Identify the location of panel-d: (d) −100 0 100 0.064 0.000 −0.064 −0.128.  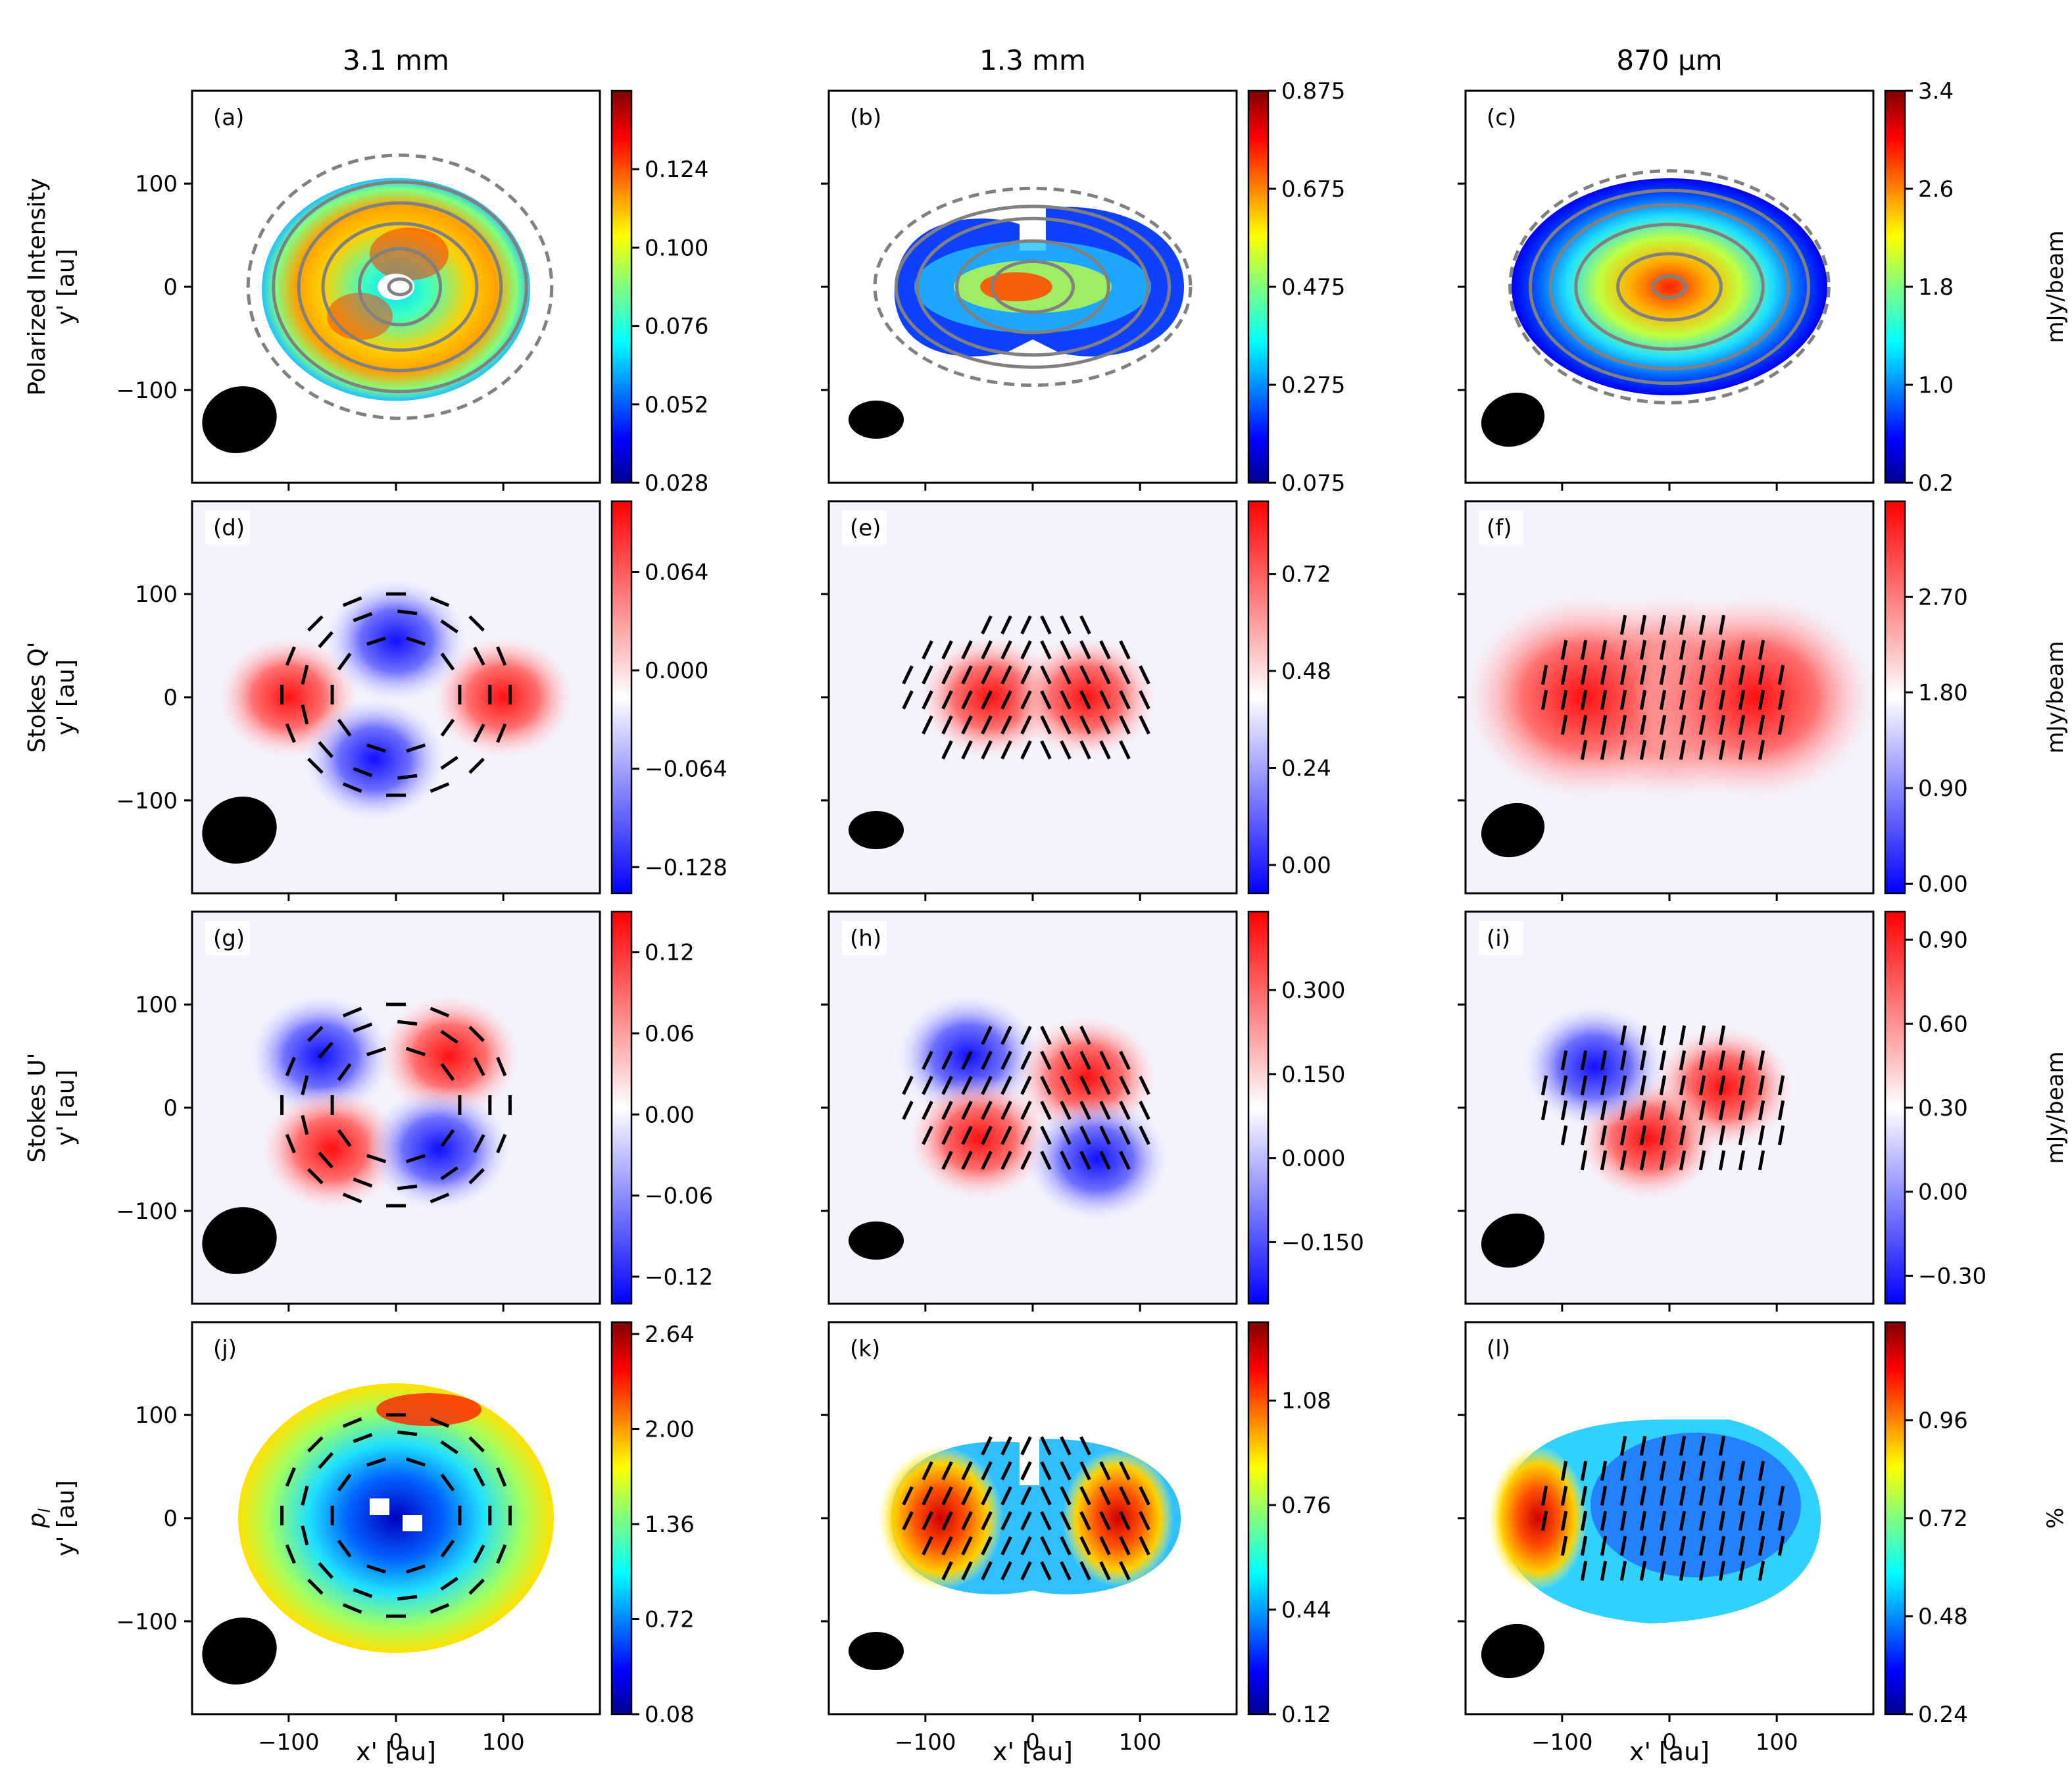
(422, 700).